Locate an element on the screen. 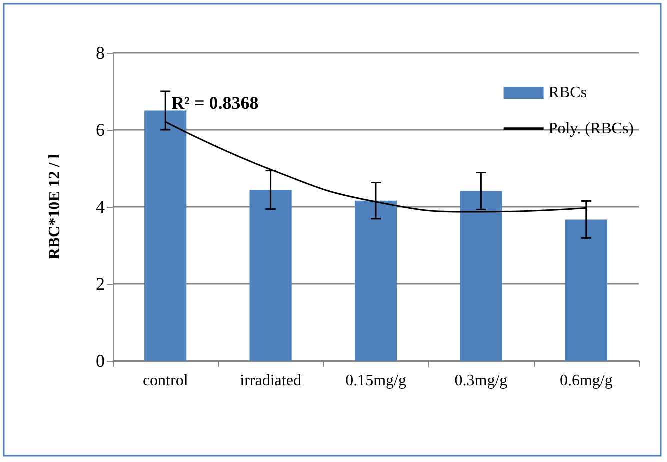 The image size is (667, 462). y-tick-label: 2 is located at coordinates (100, 284).